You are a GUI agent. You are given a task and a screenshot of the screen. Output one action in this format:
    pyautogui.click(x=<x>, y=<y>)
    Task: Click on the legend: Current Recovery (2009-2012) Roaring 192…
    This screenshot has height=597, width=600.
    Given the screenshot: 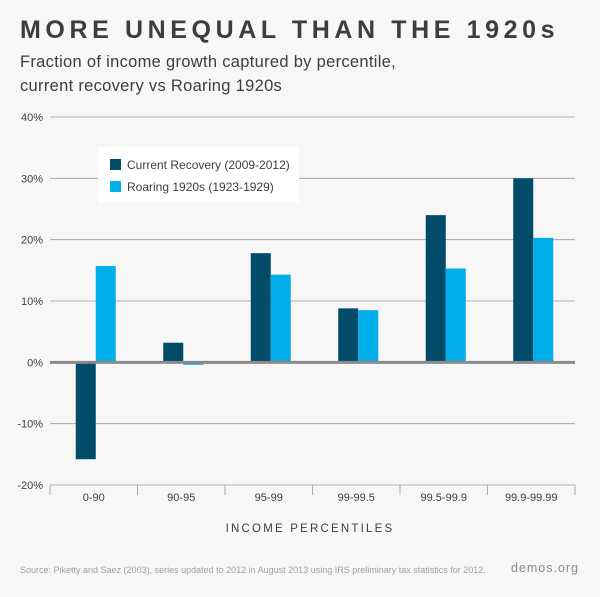 What is the action you would take?
    pyautogui.click(x=198, y=175)
    